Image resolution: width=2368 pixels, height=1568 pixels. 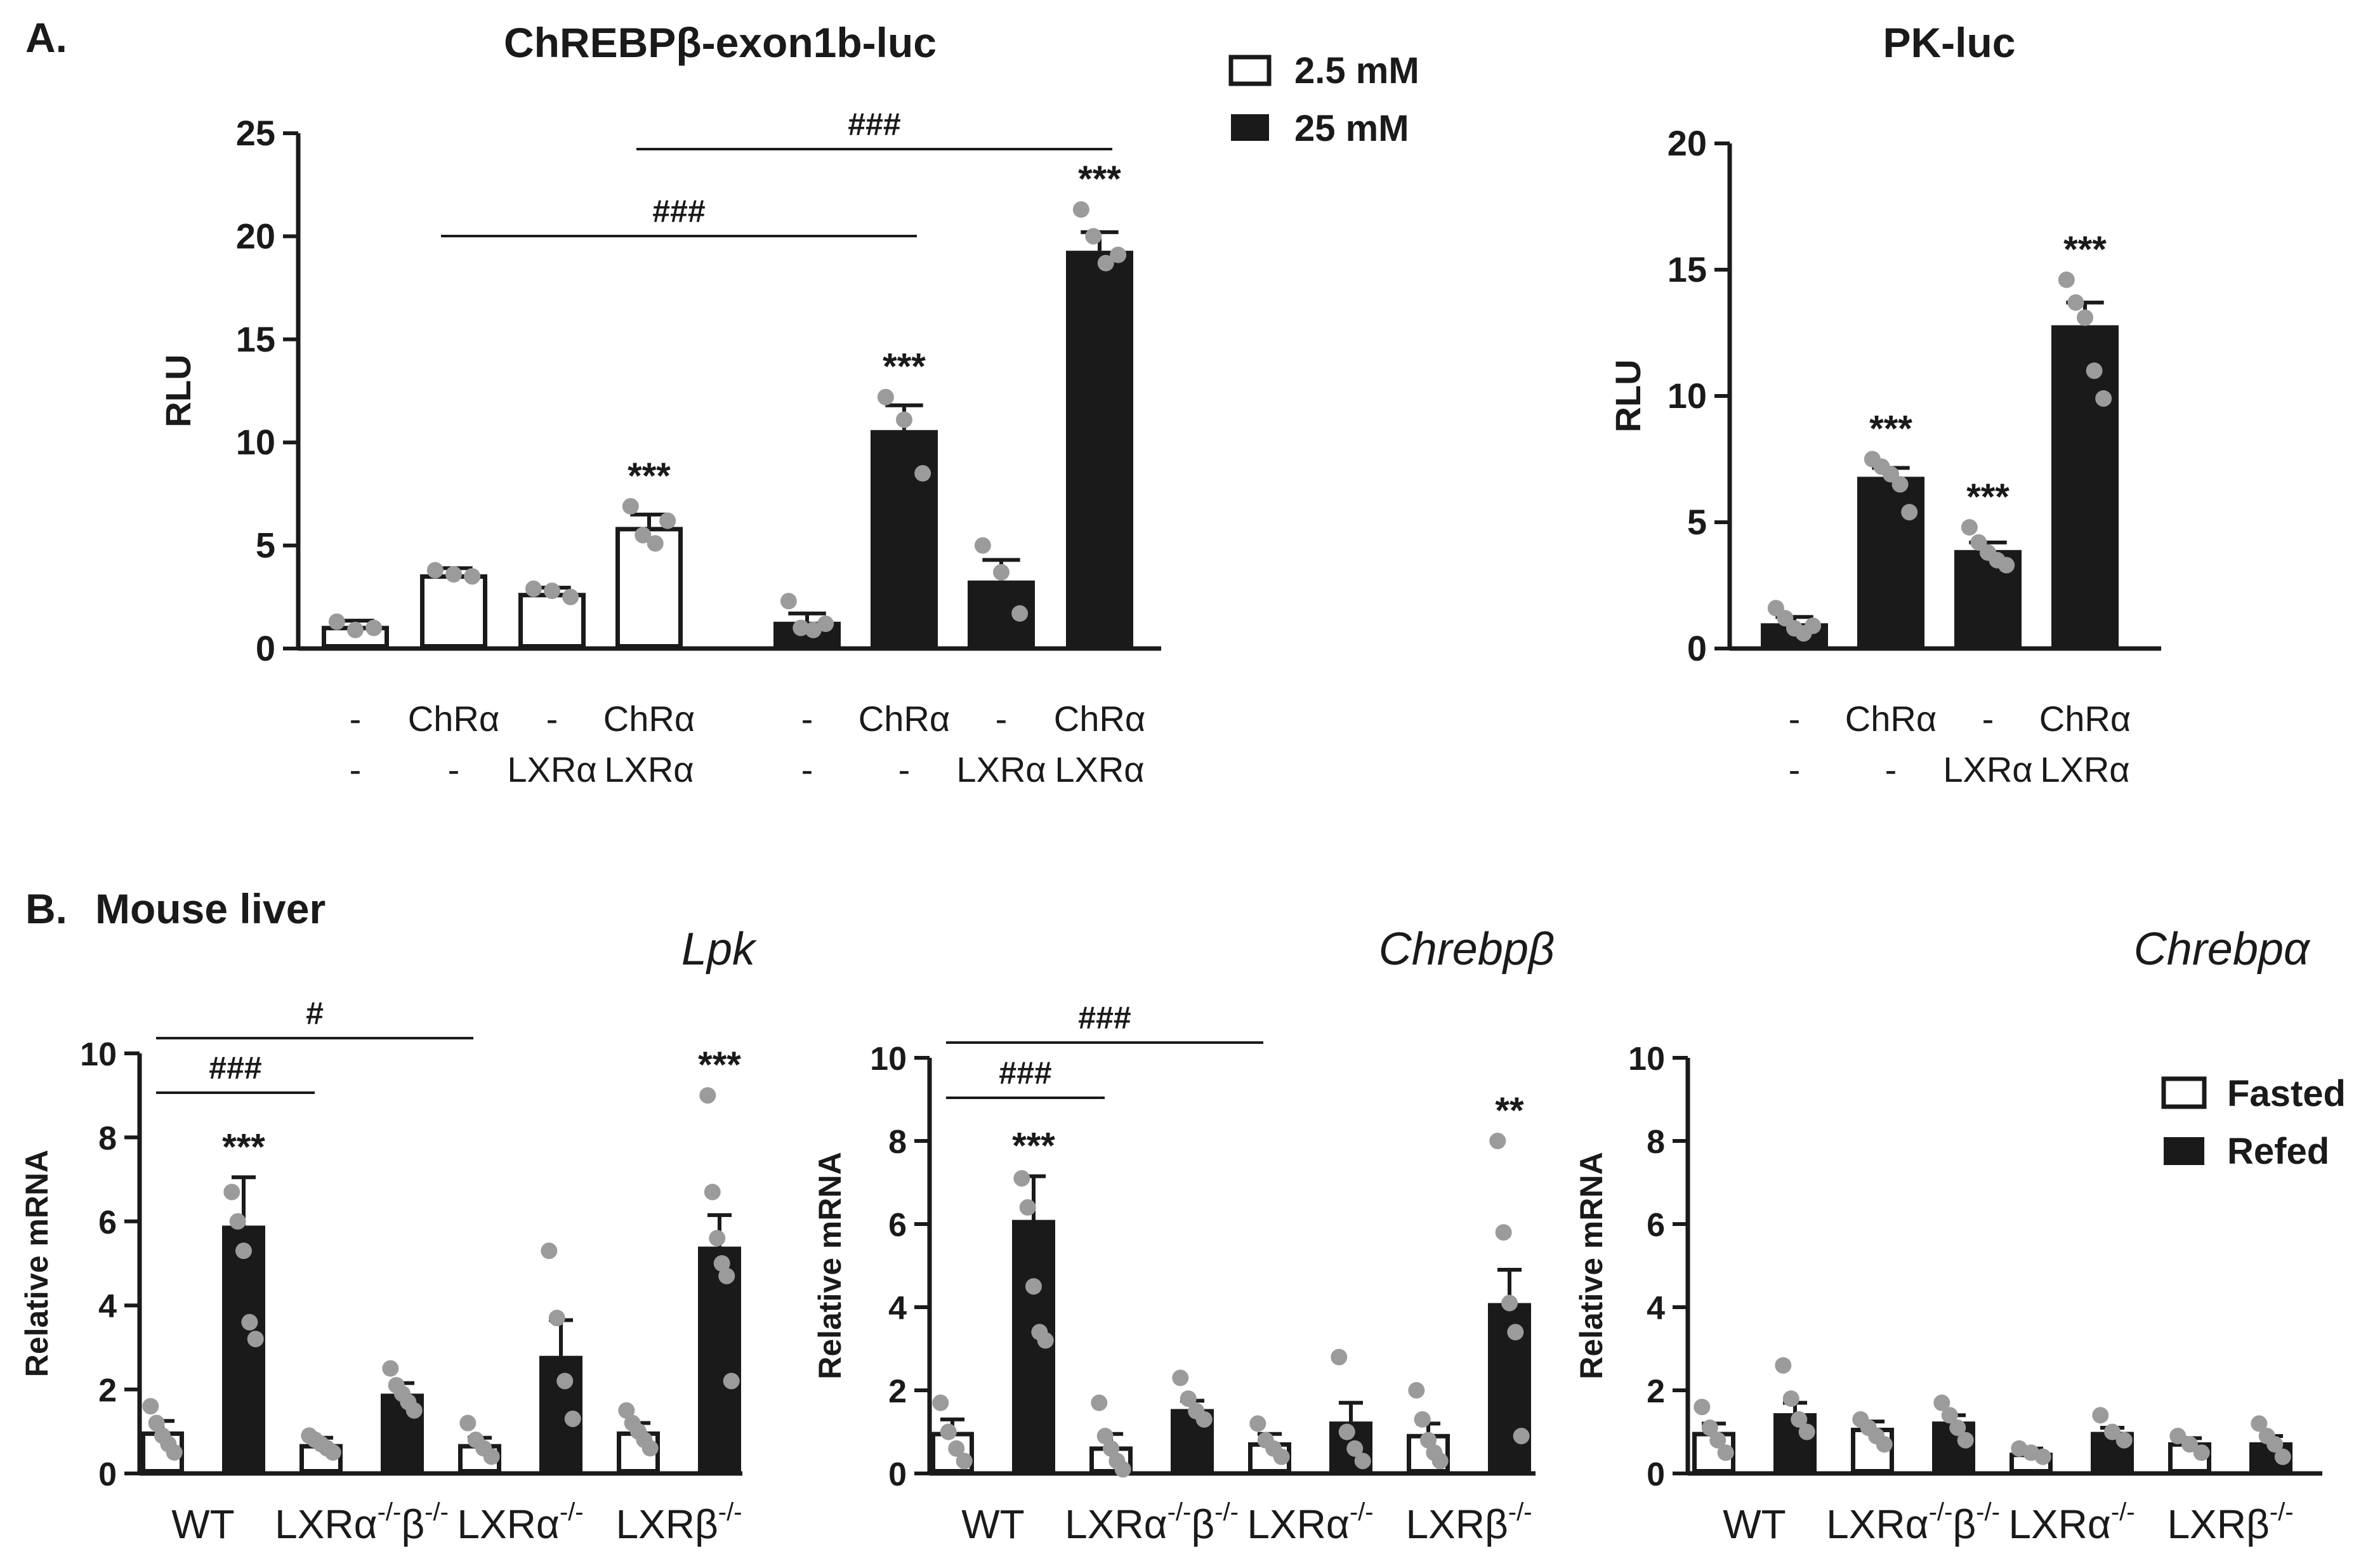 I want to click on legend-a: 2.5 mM 25 mM, so click(x=1323, y=100).